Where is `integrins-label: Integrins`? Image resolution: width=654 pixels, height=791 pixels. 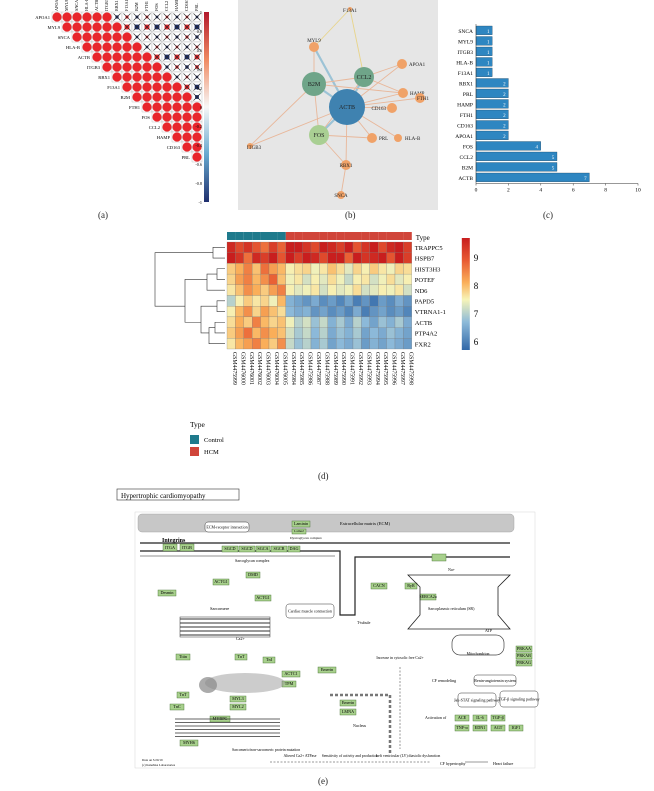
integrins-label: Integrins is located at coordinates (174, 541).